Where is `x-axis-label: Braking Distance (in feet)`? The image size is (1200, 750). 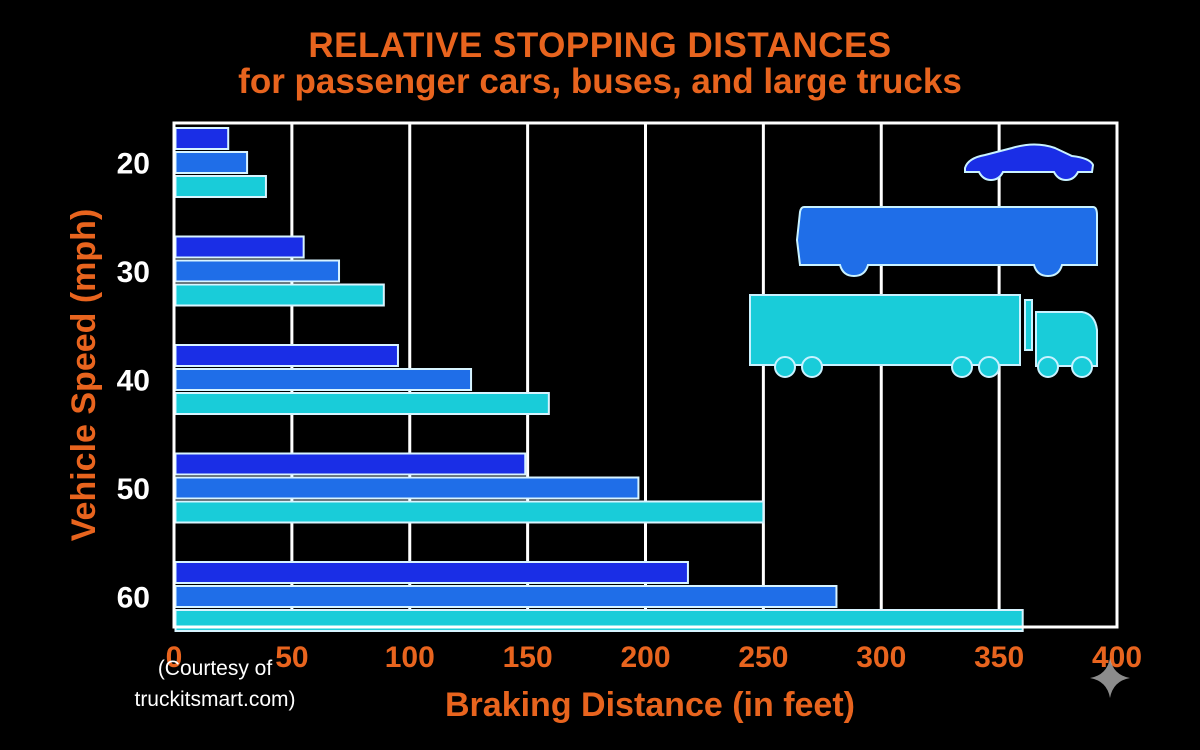
x-axis-label: Braking Distance (in feet) is located at coordinates (650, 705).